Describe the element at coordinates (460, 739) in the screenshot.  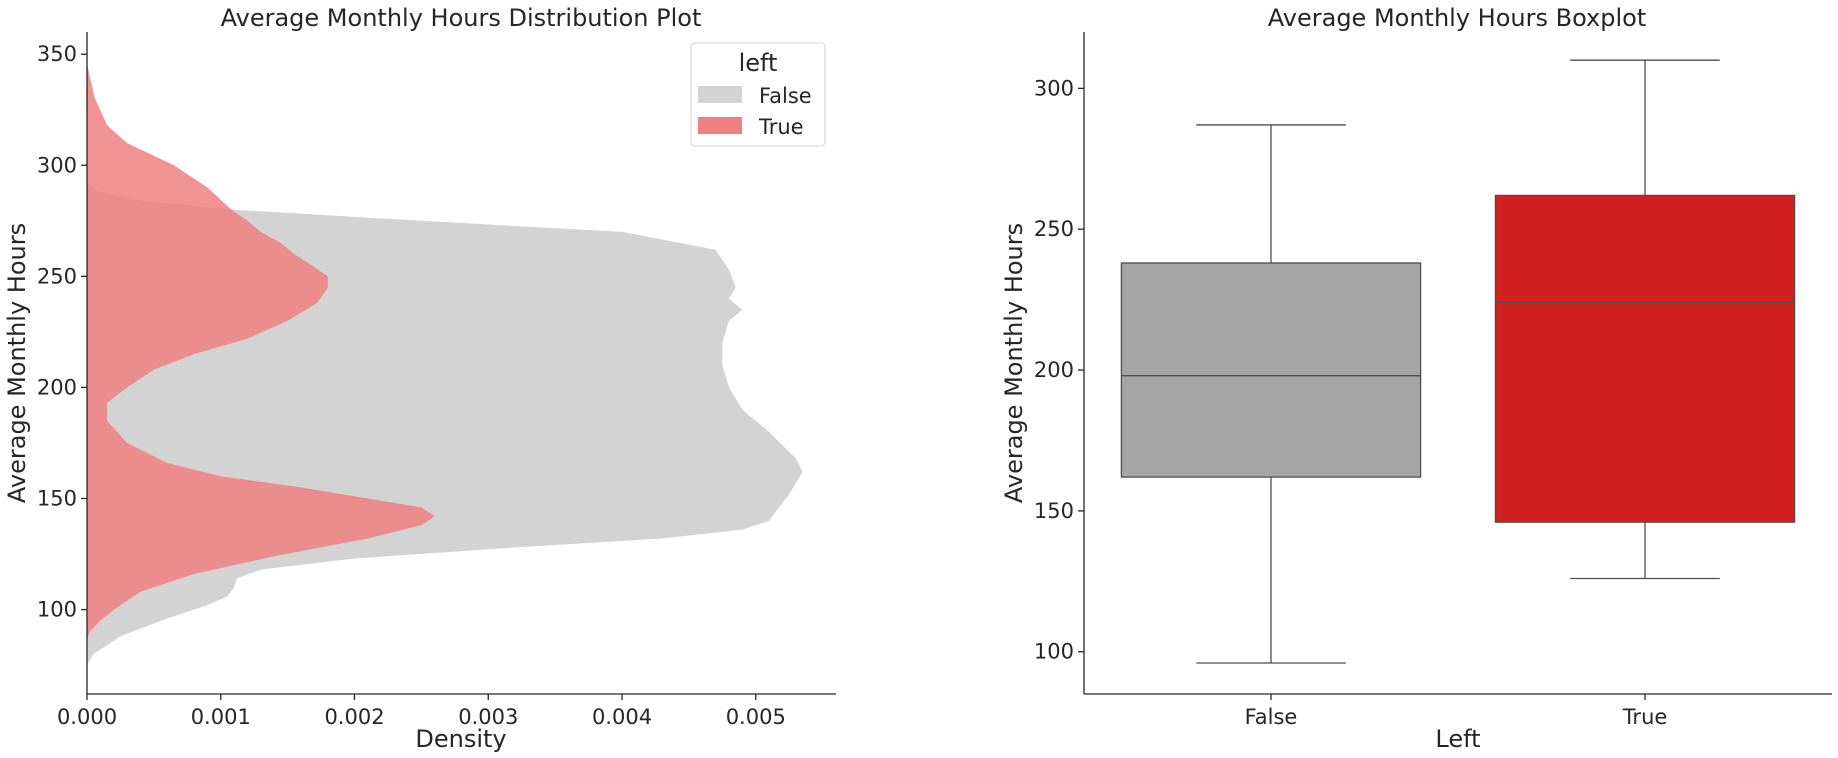
I see `distribution-x-axis-label: Density` at that location.